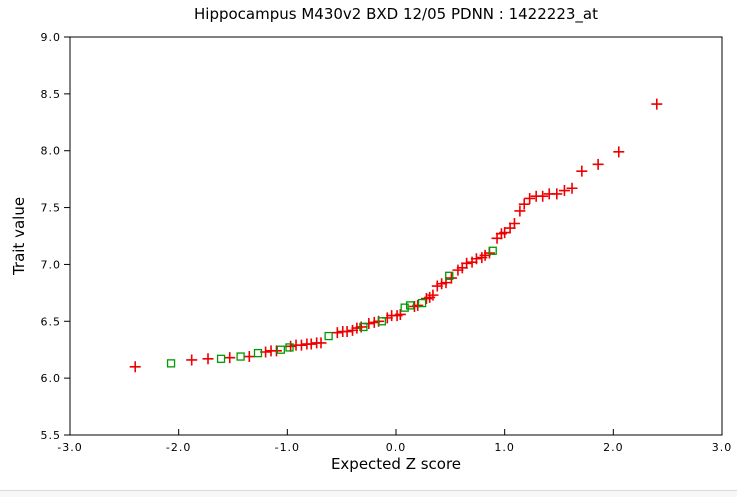 This screenshot has height=497, width=737. I want to click on x-axis-label: Expected Z score, so click(396, 464).